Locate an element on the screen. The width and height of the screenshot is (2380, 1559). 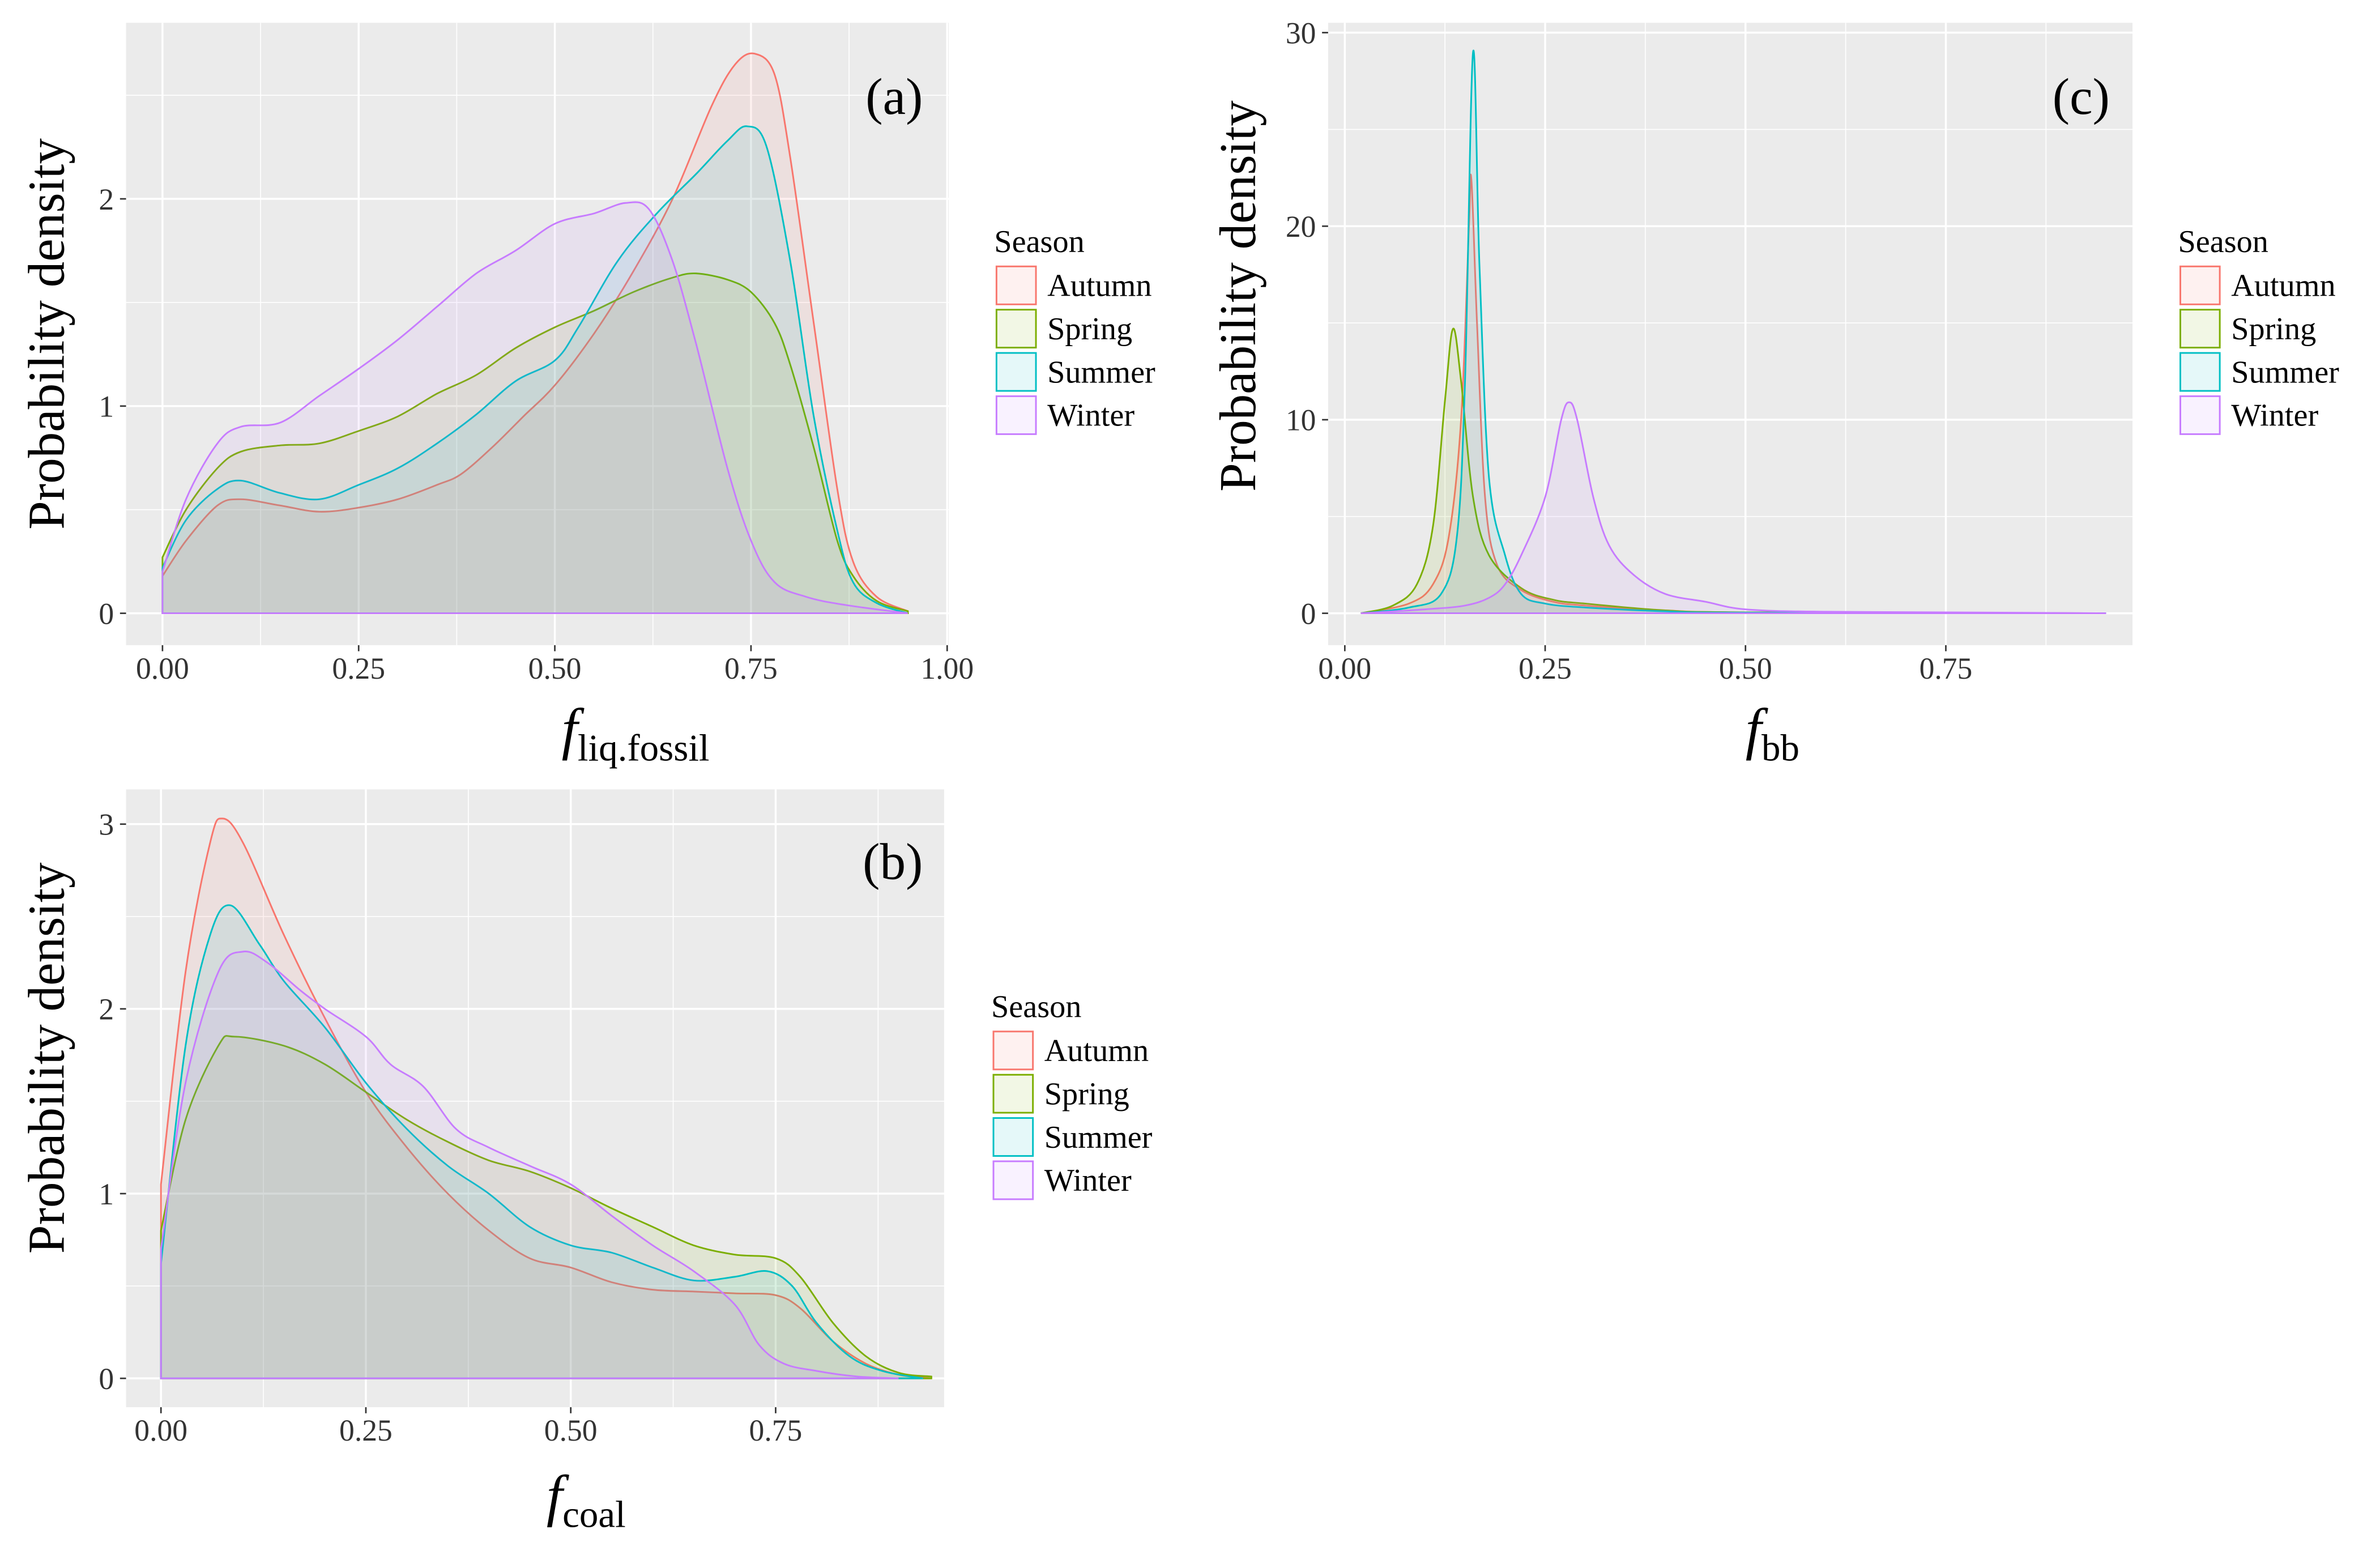
y-tick-label: 10 is located at coordinates (1301, 420).